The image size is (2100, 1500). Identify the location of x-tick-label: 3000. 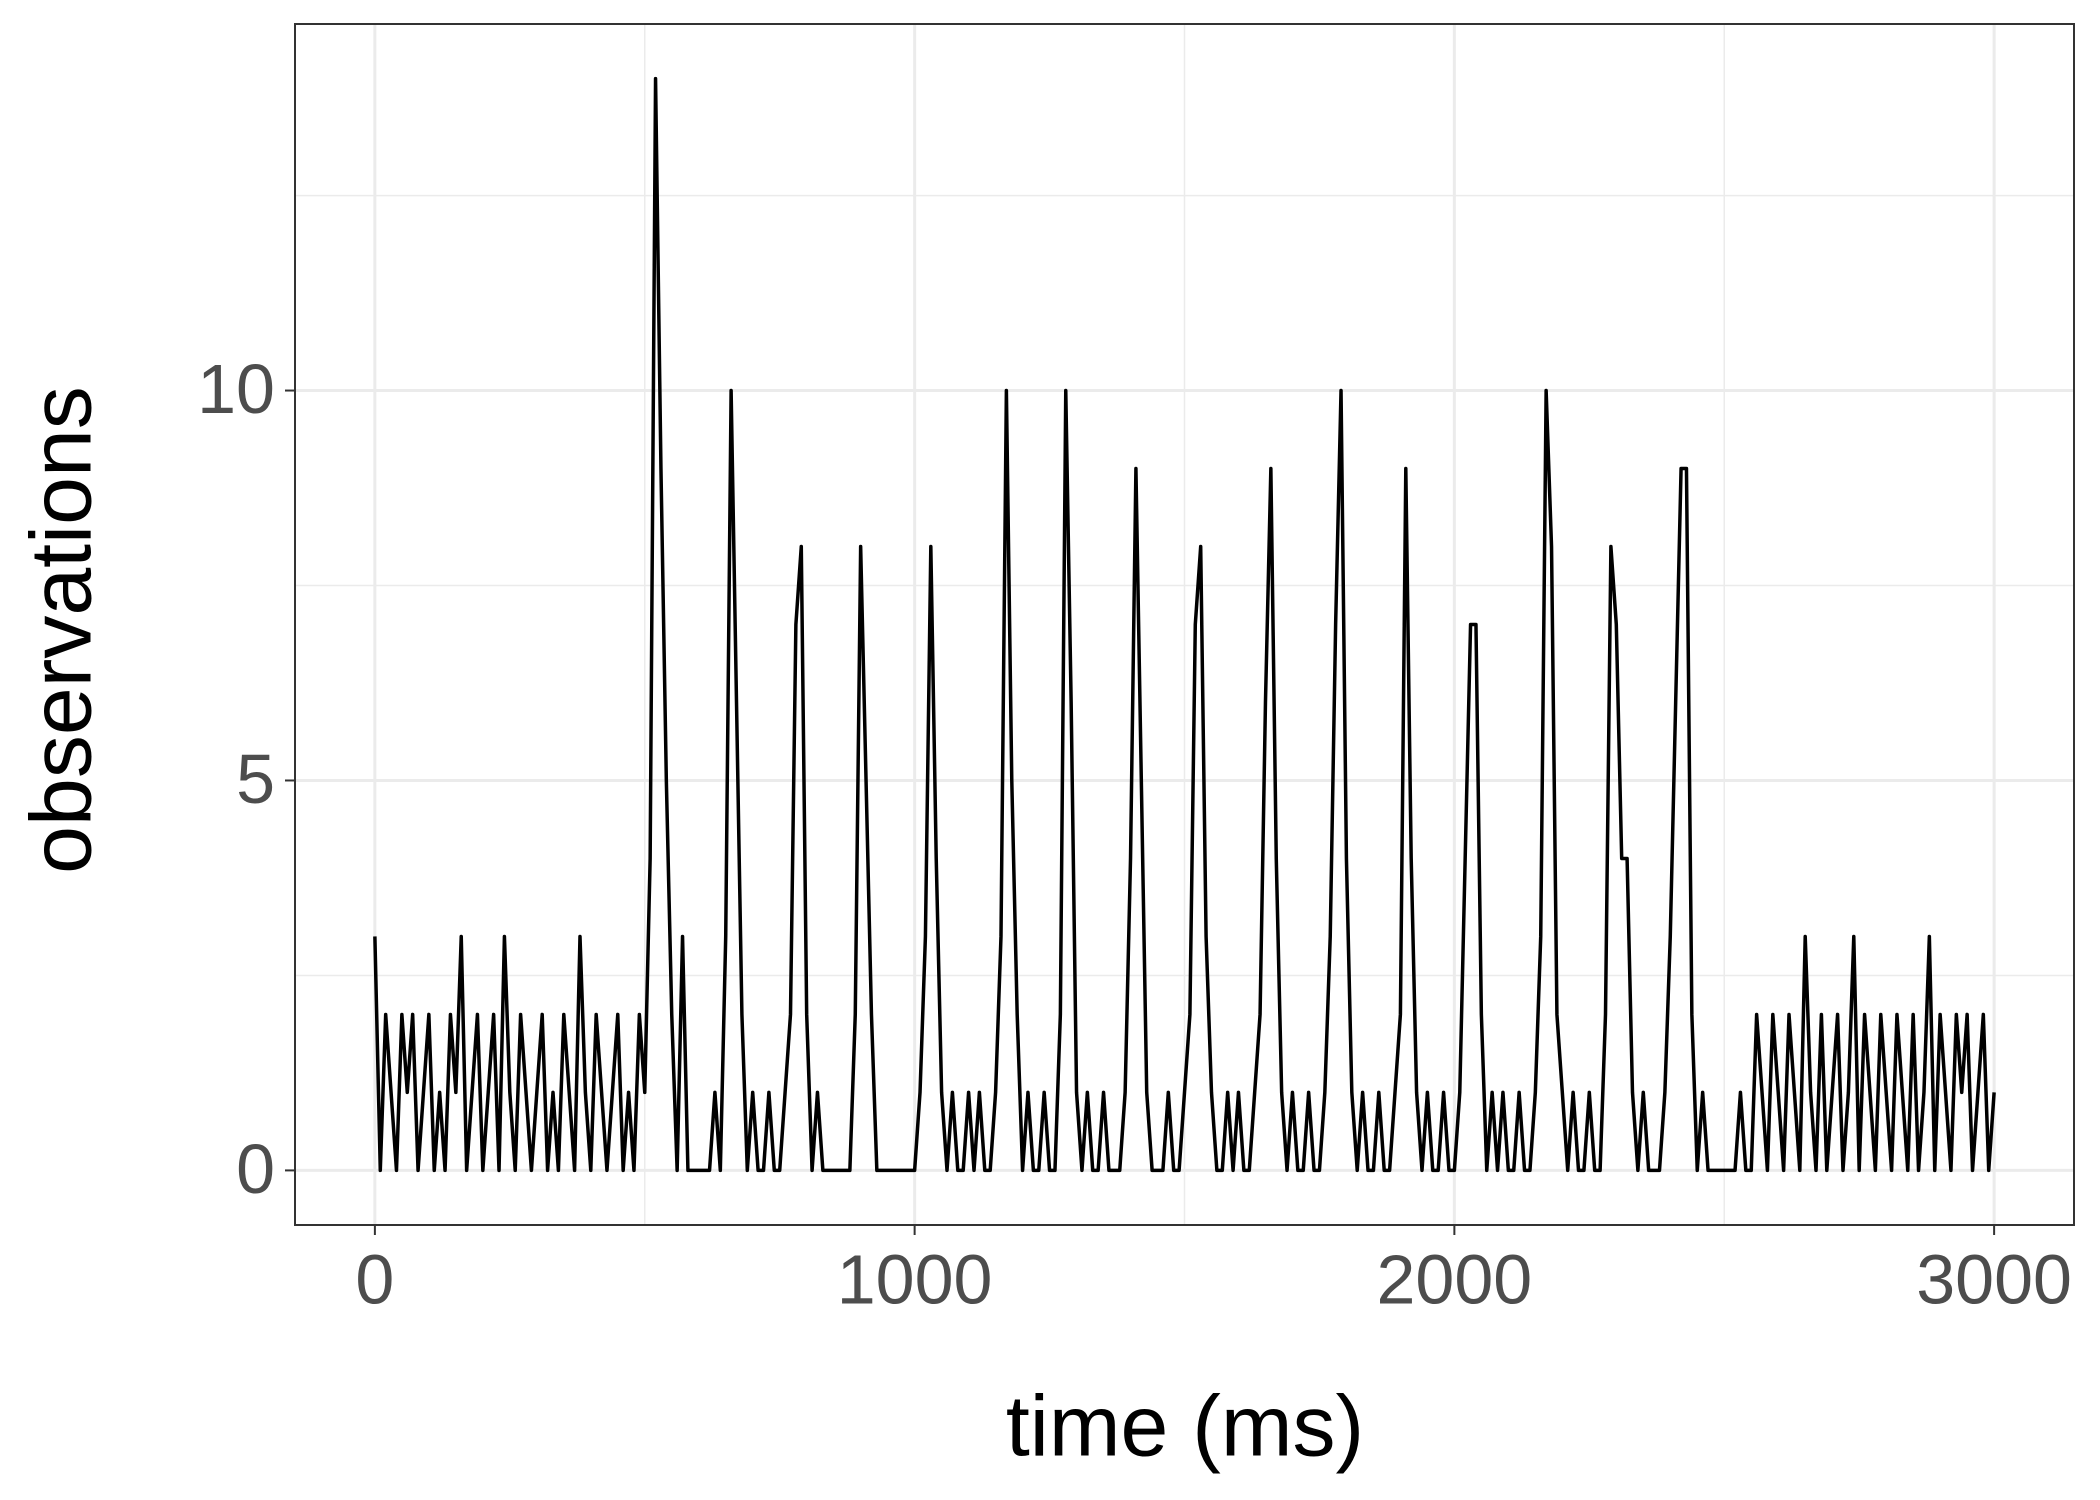
(1994, 1279).